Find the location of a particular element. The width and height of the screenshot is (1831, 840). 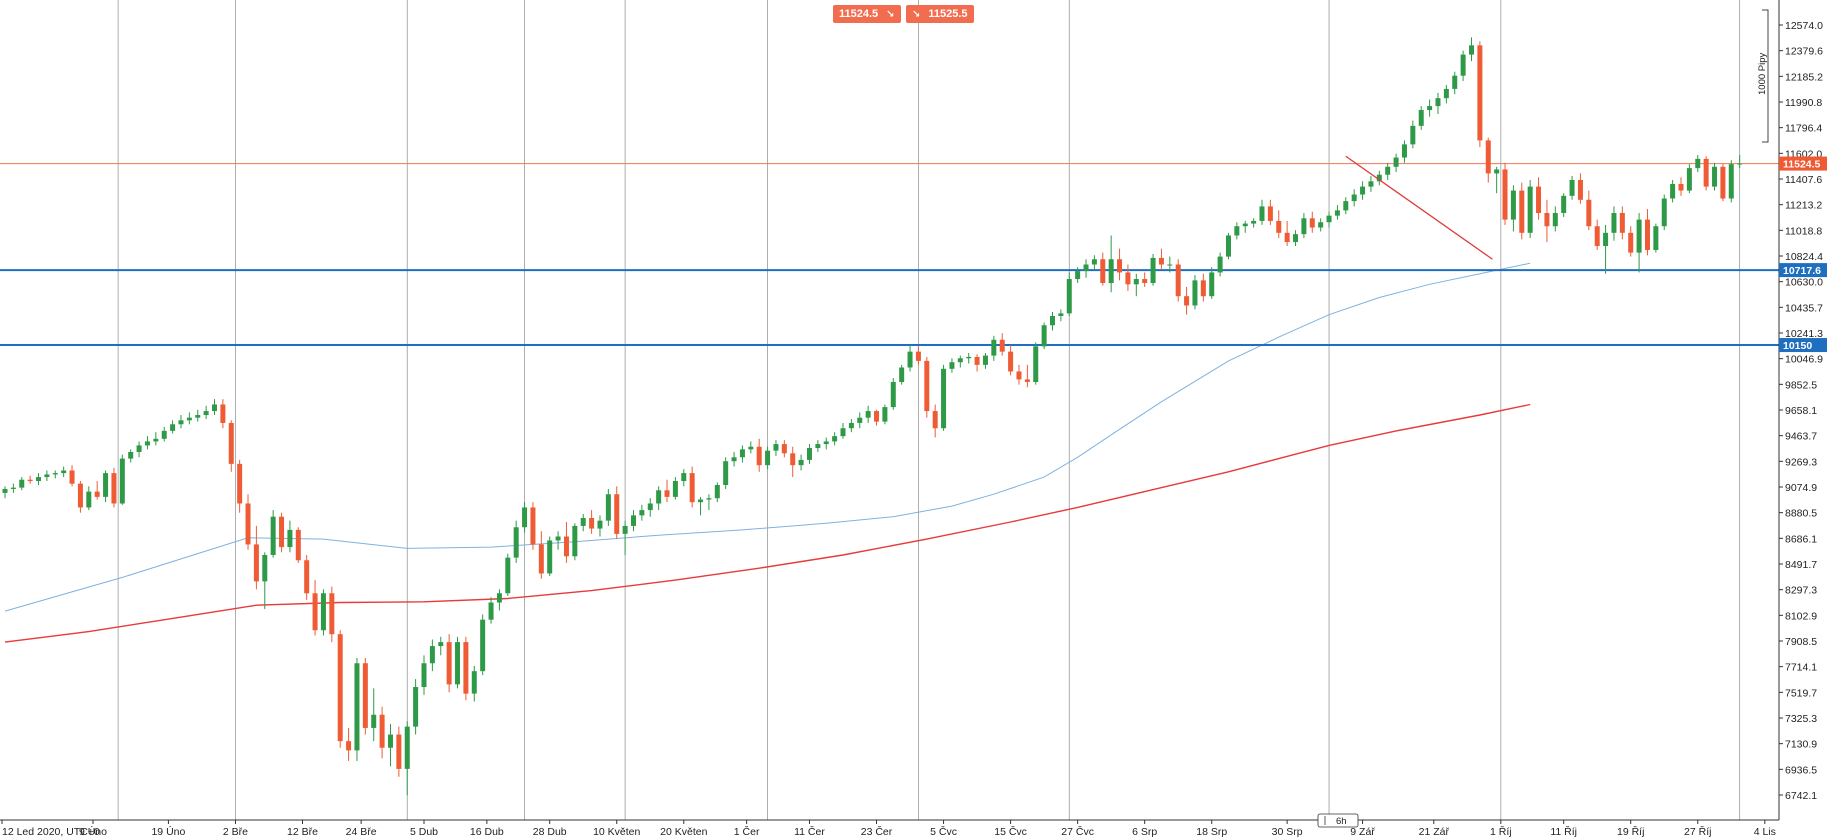

sell-quote-button: 11524.5 ↘ is located at coordinates (867, 14).